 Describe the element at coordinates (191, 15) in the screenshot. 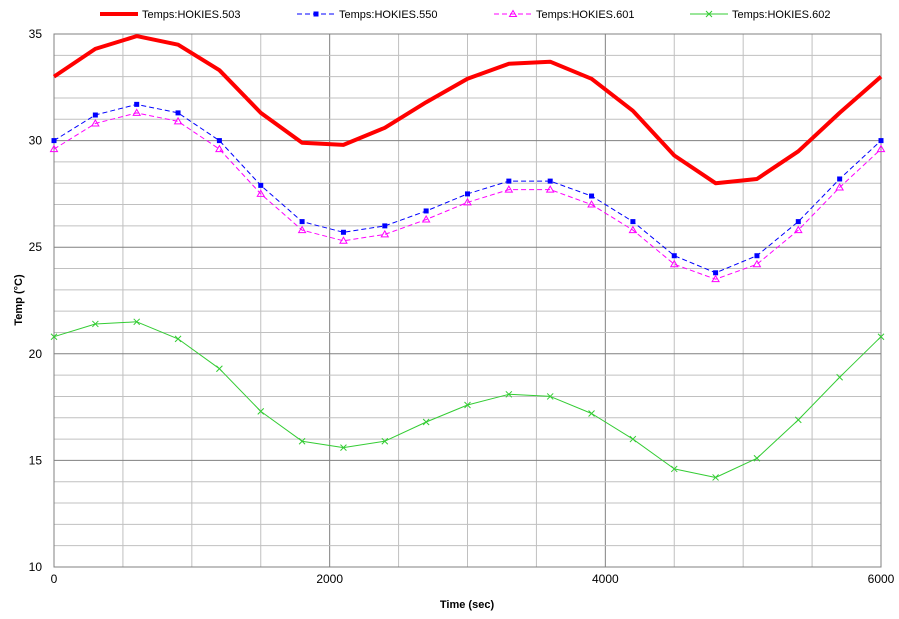

I see `legend-item-1-label: Temps:HOKIES.503` at that location.